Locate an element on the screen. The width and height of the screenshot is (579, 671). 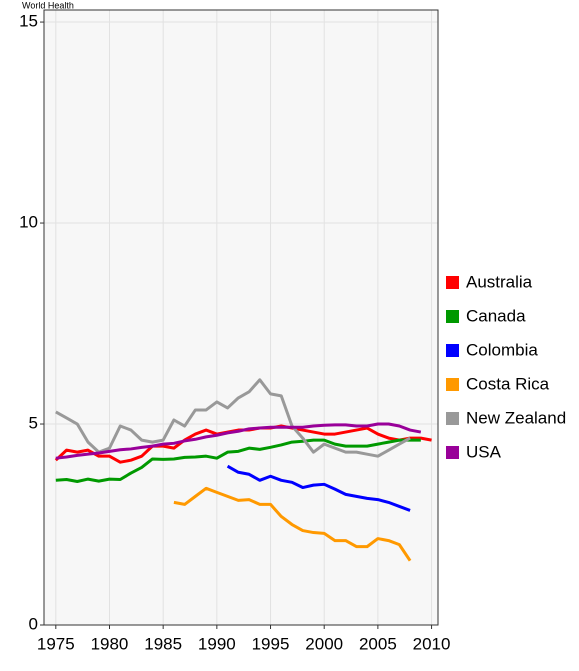
x-tick-label: 1990 is located at coordinates (217, 643).